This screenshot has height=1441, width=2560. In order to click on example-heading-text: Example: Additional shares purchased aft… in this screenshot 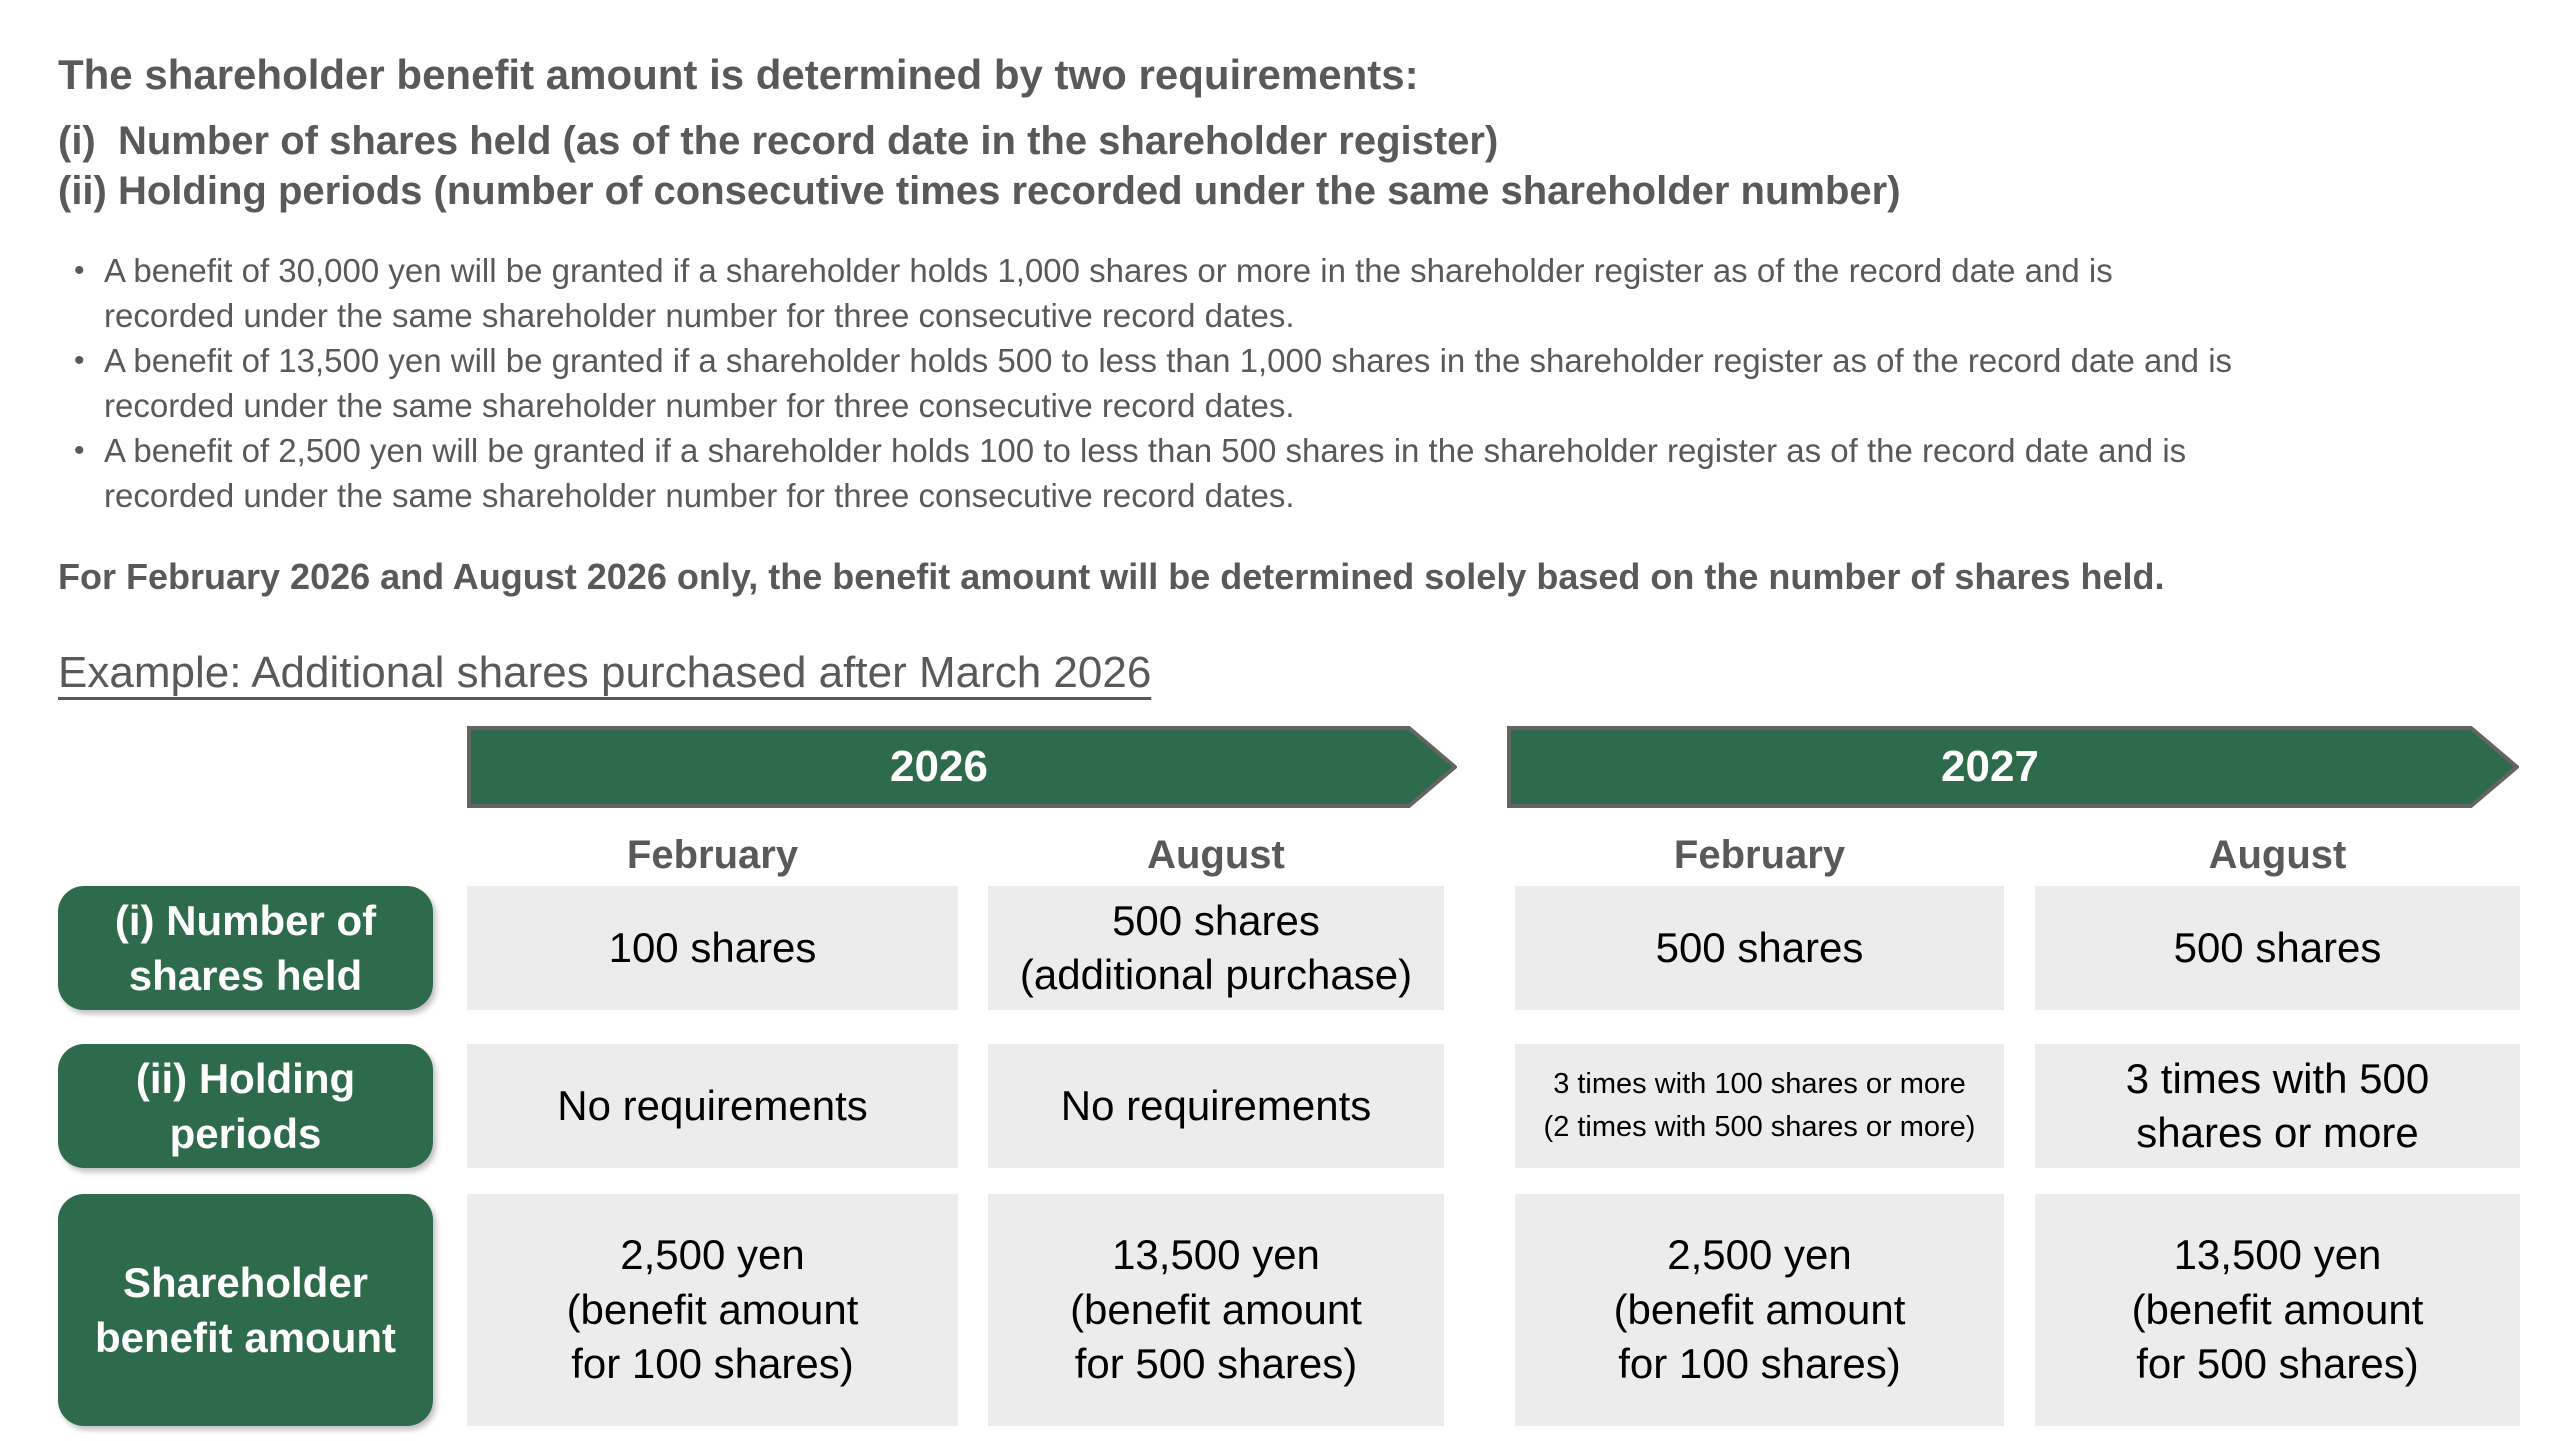, I will do `click(605, 673)`.